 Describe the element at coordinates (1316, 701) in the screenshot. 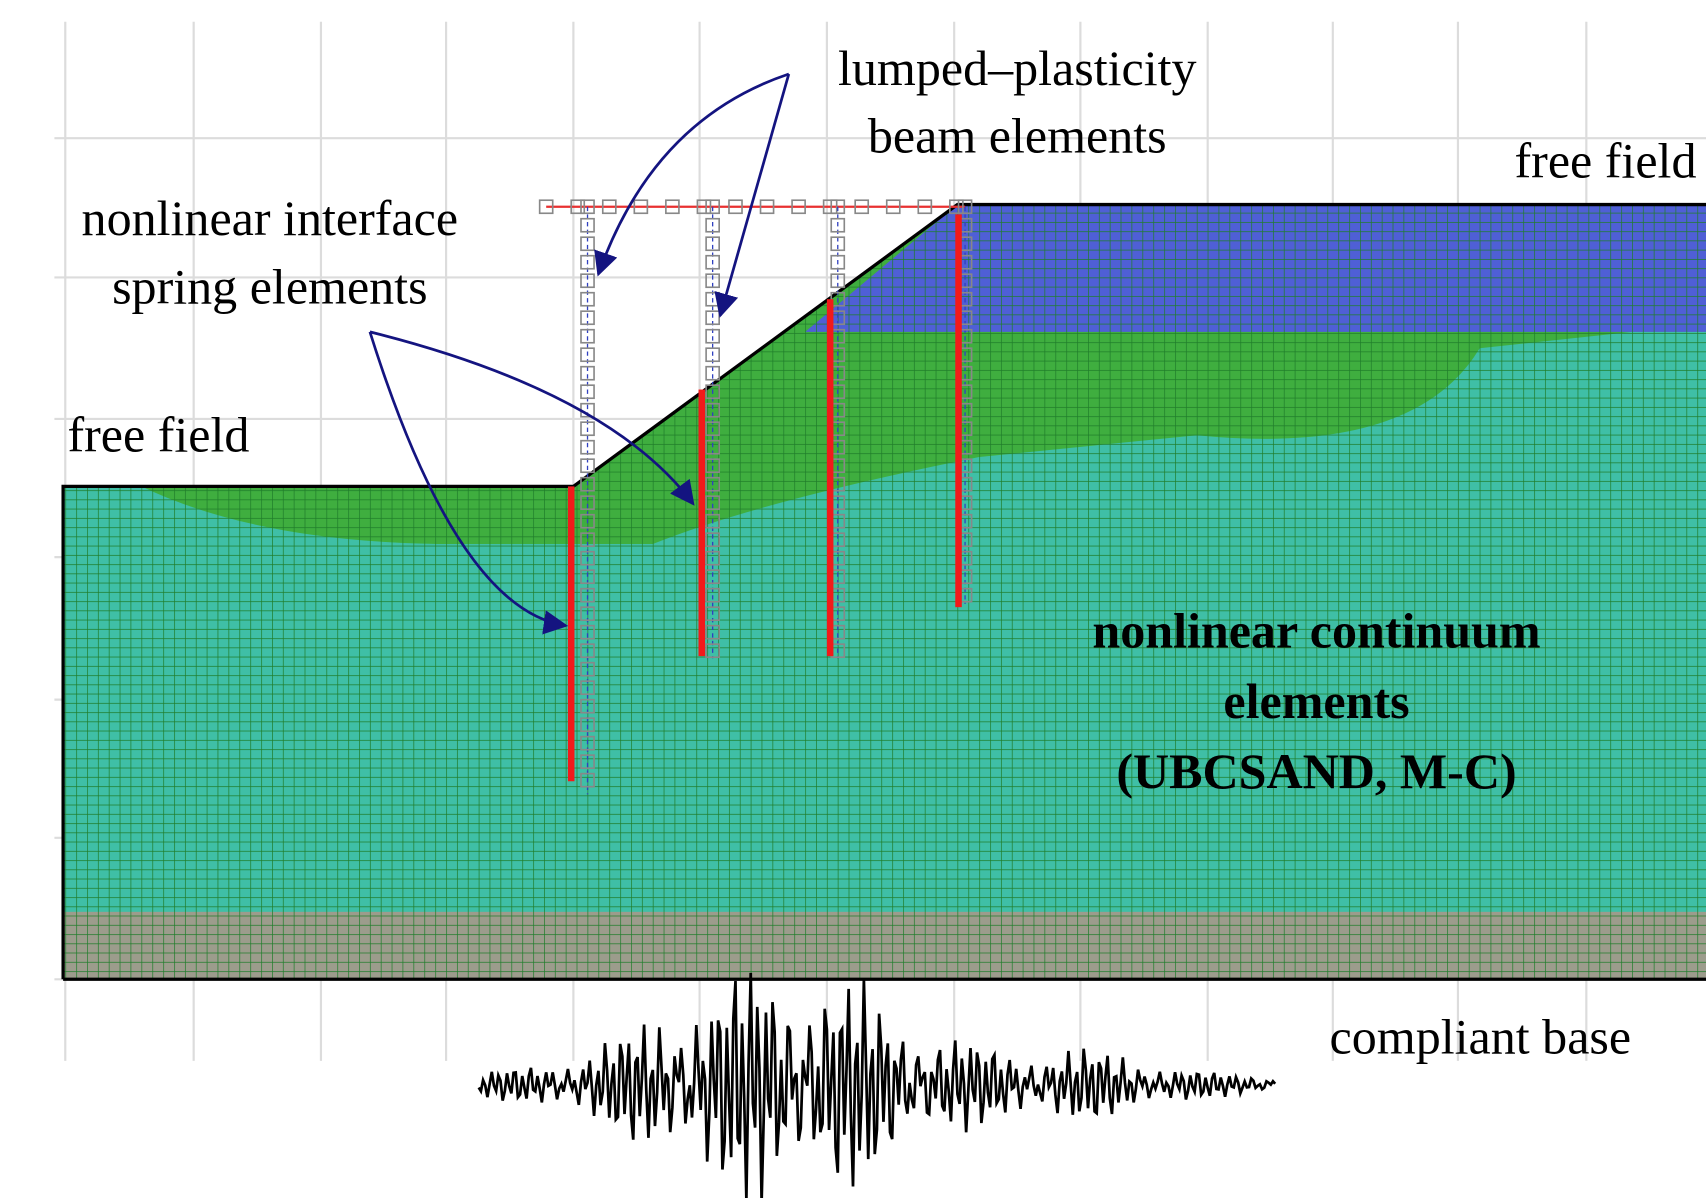

I see `label: elements` at that location.